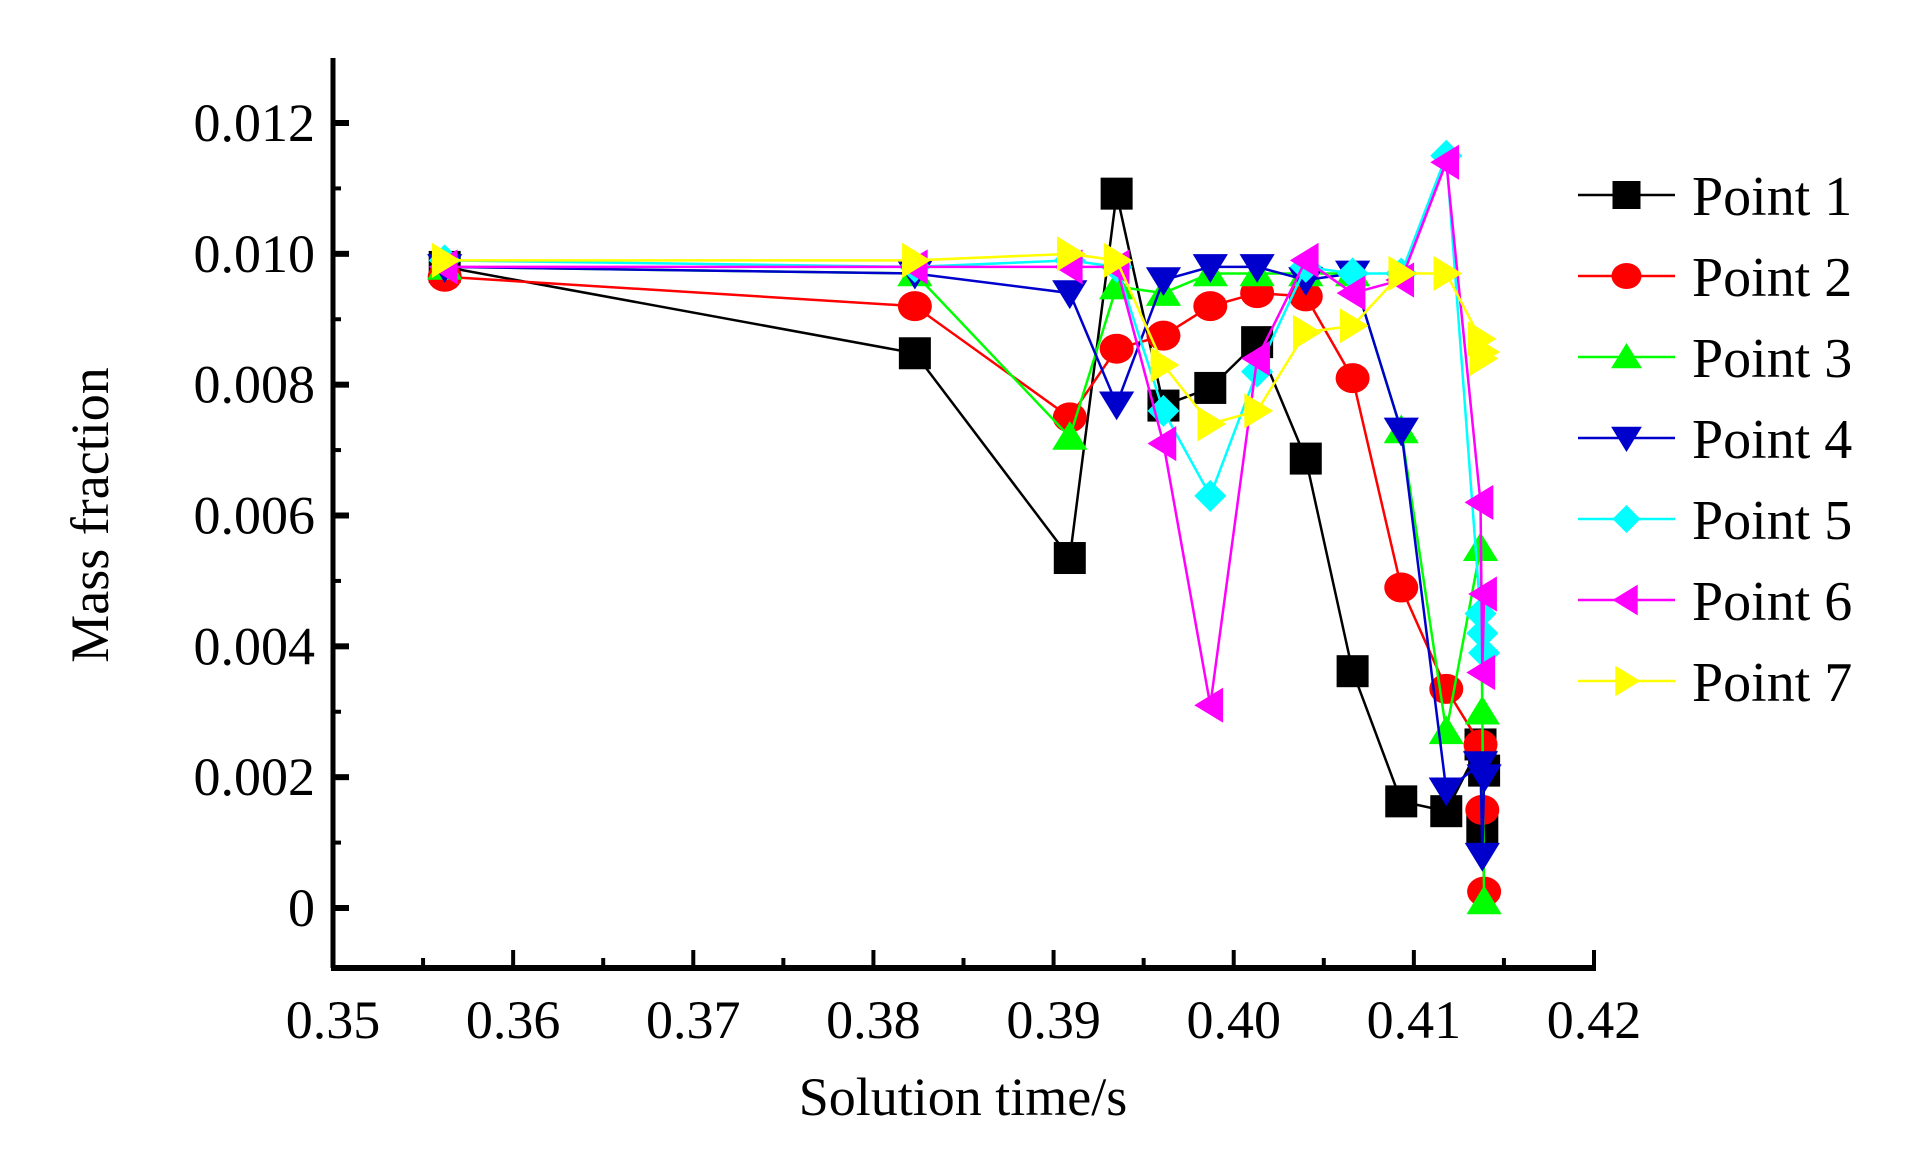  I want to click on y-tick-label: 0.012, so click(255, 123).